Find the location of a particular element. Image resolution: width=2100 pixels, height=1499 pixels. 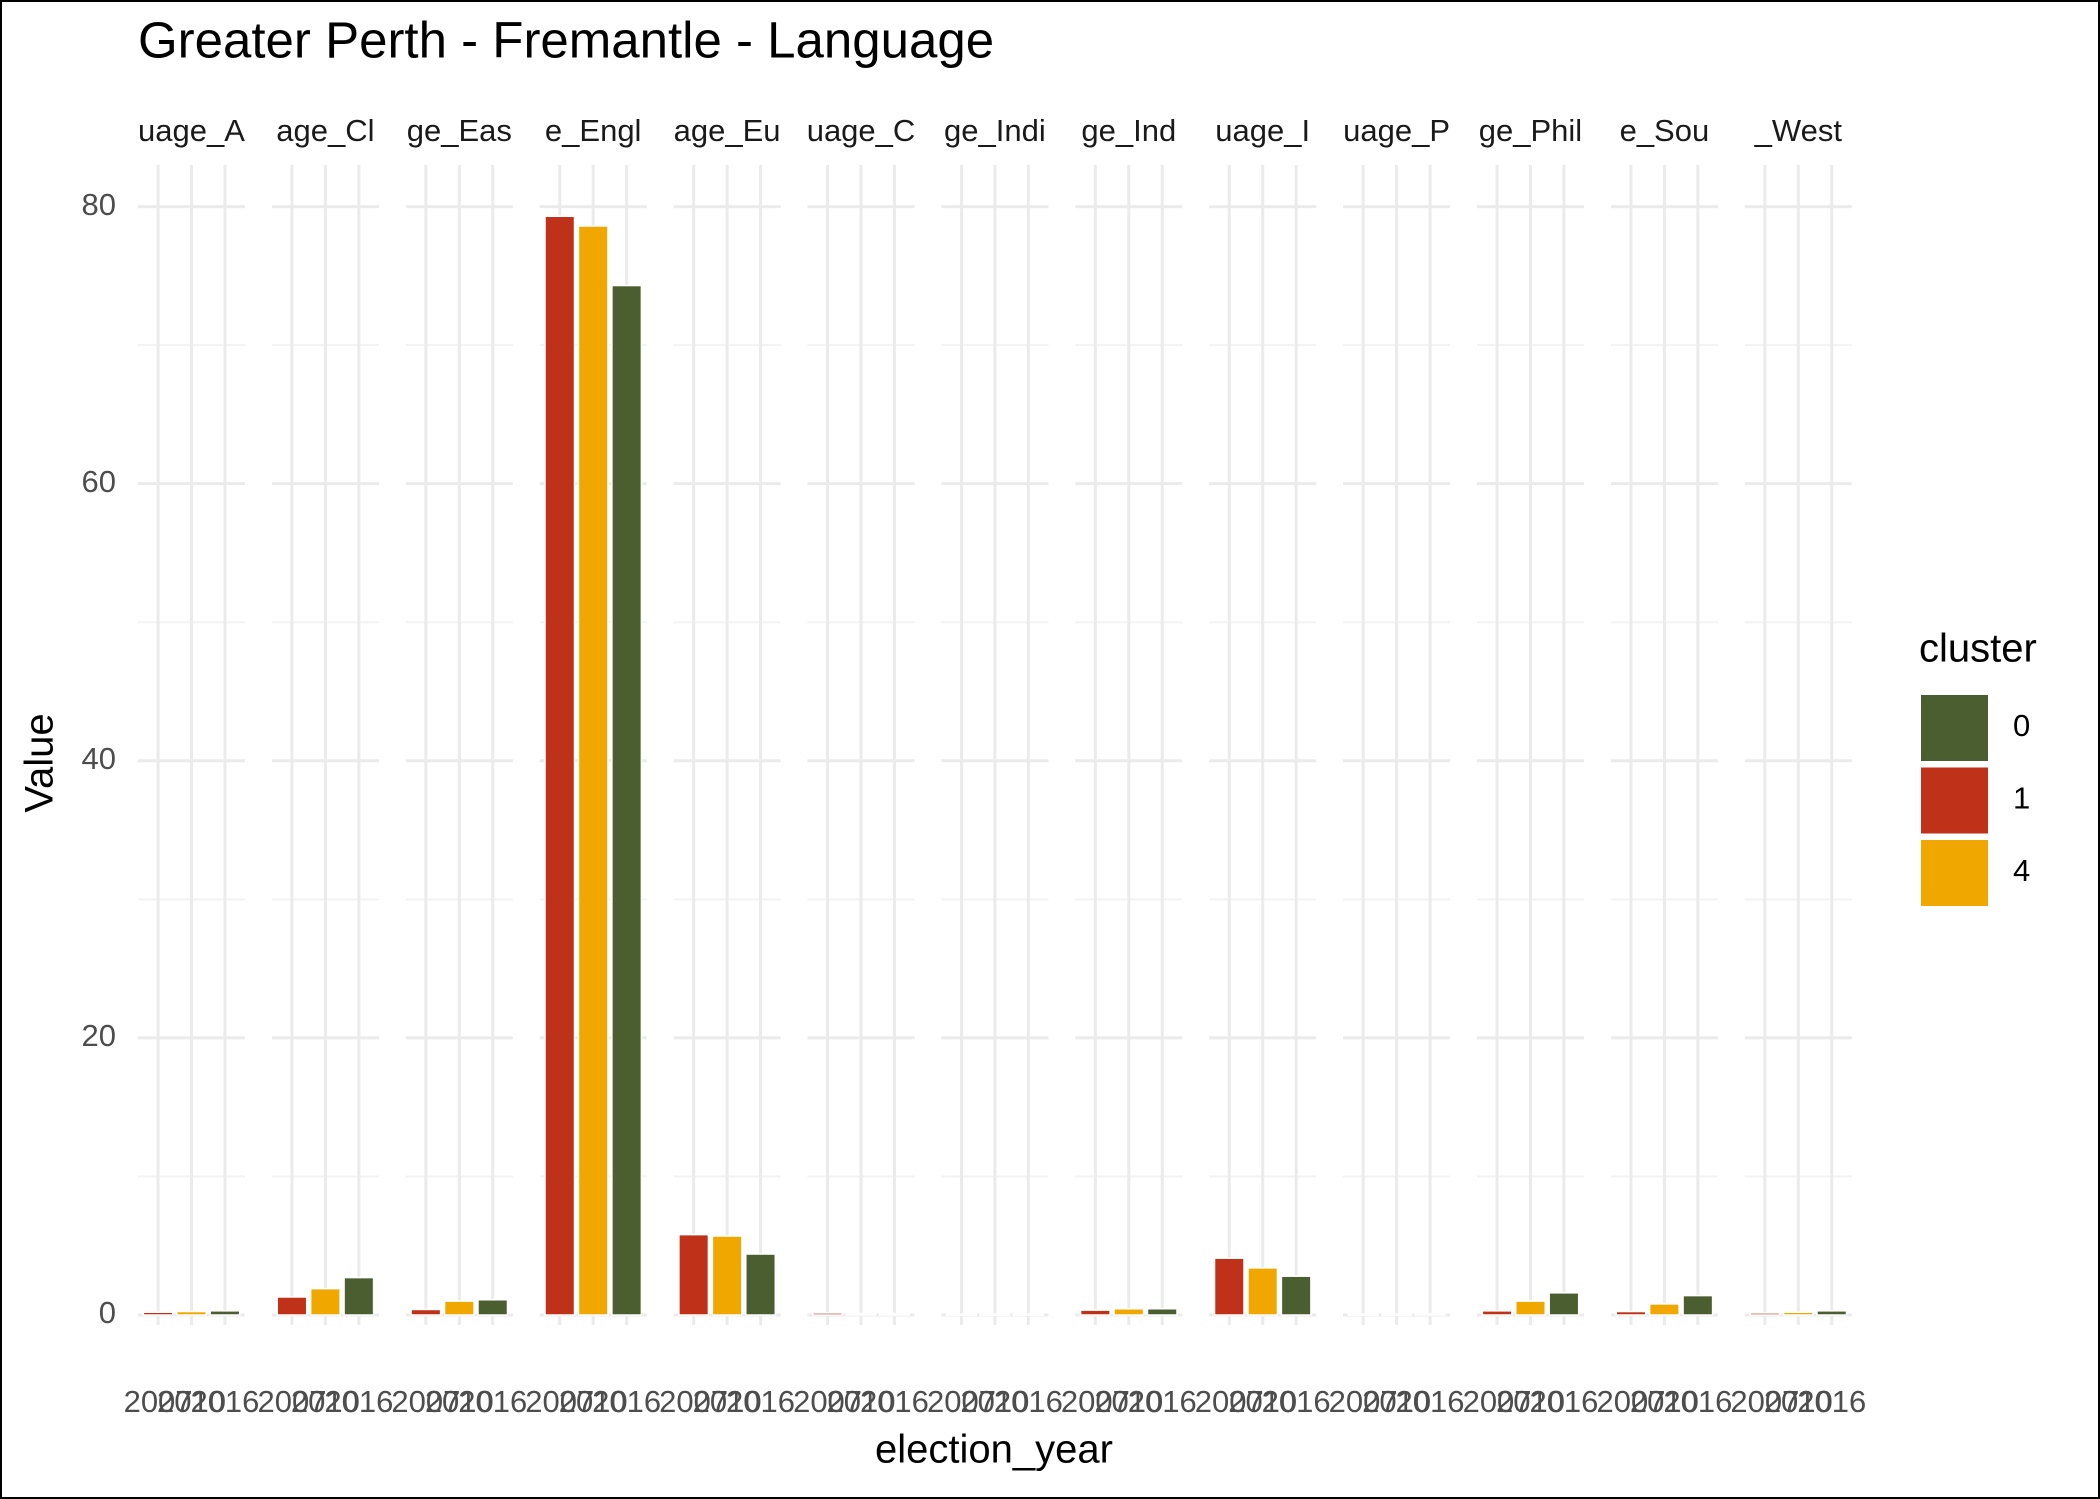

y-tick-label: 20 is located at coordinates (99, 1035).